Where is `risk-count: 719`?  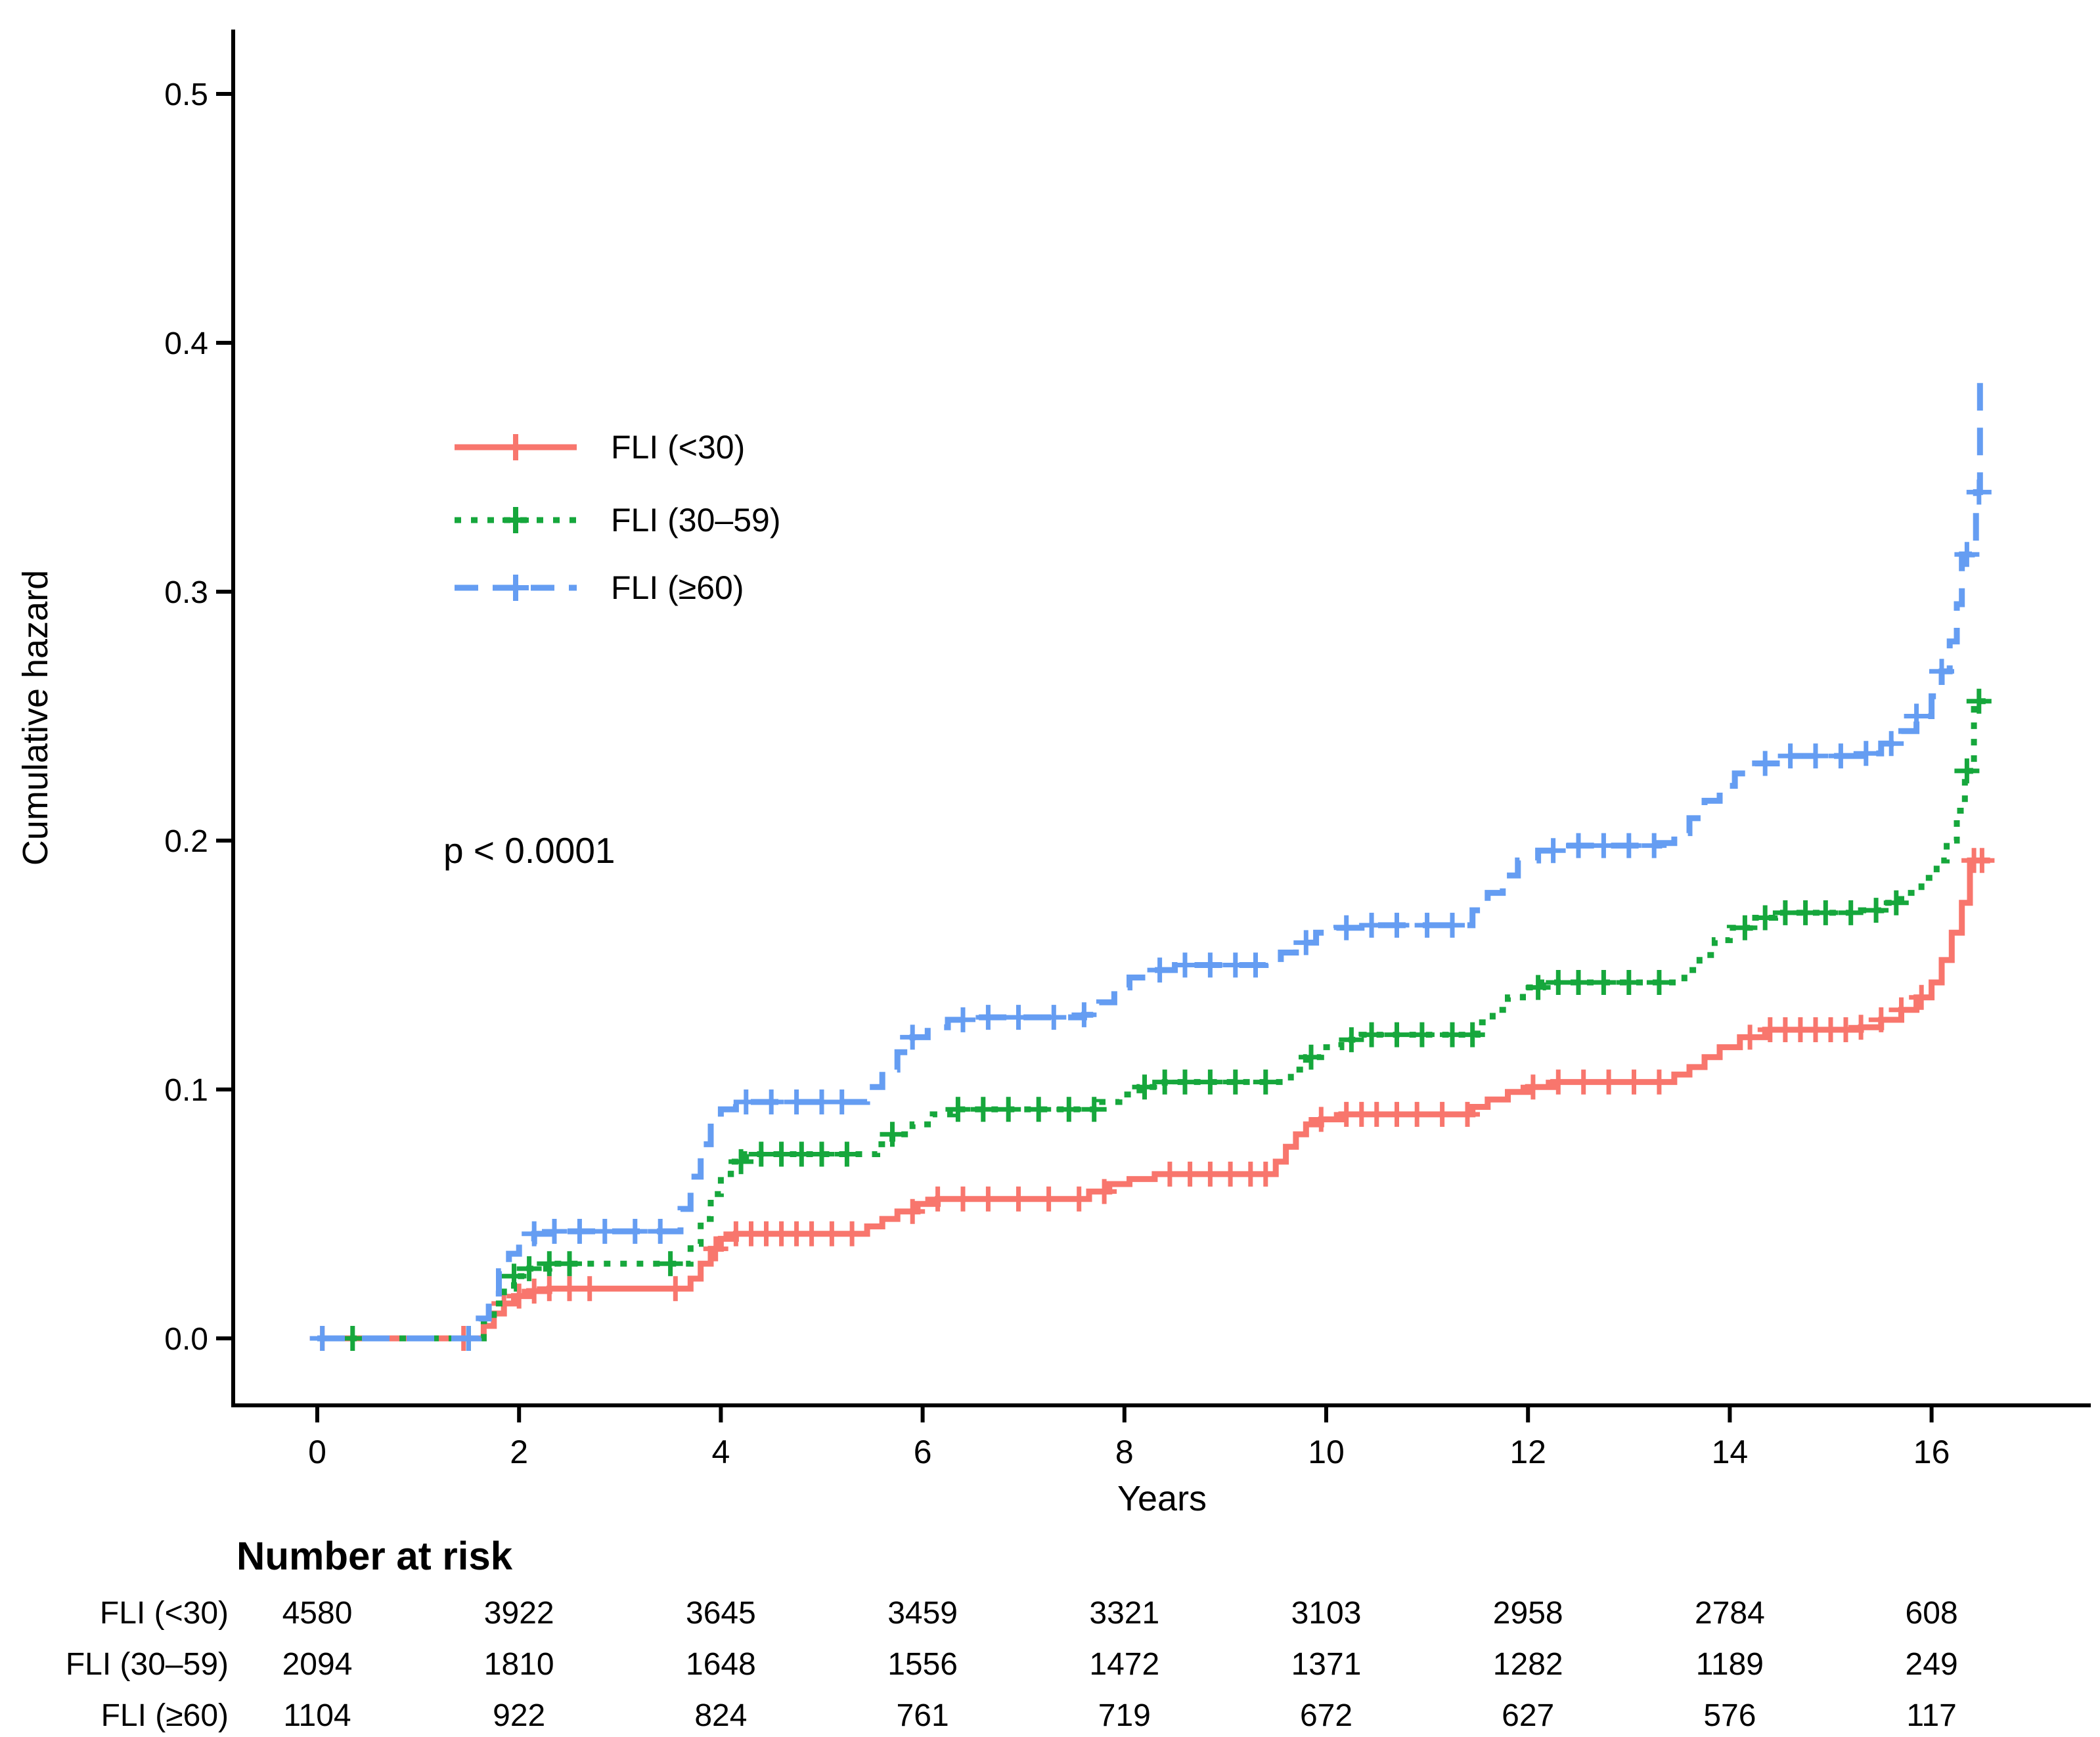
risk-count: 719 is located at coordinates (1124, 1715).